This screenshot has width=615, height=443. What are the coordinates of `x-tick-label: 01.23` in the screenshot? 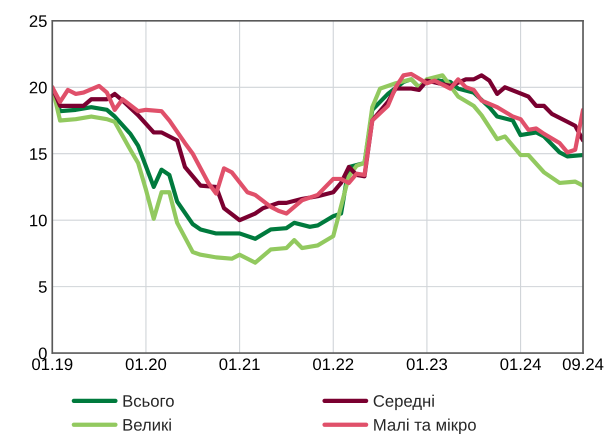 It's located at (427, 364).